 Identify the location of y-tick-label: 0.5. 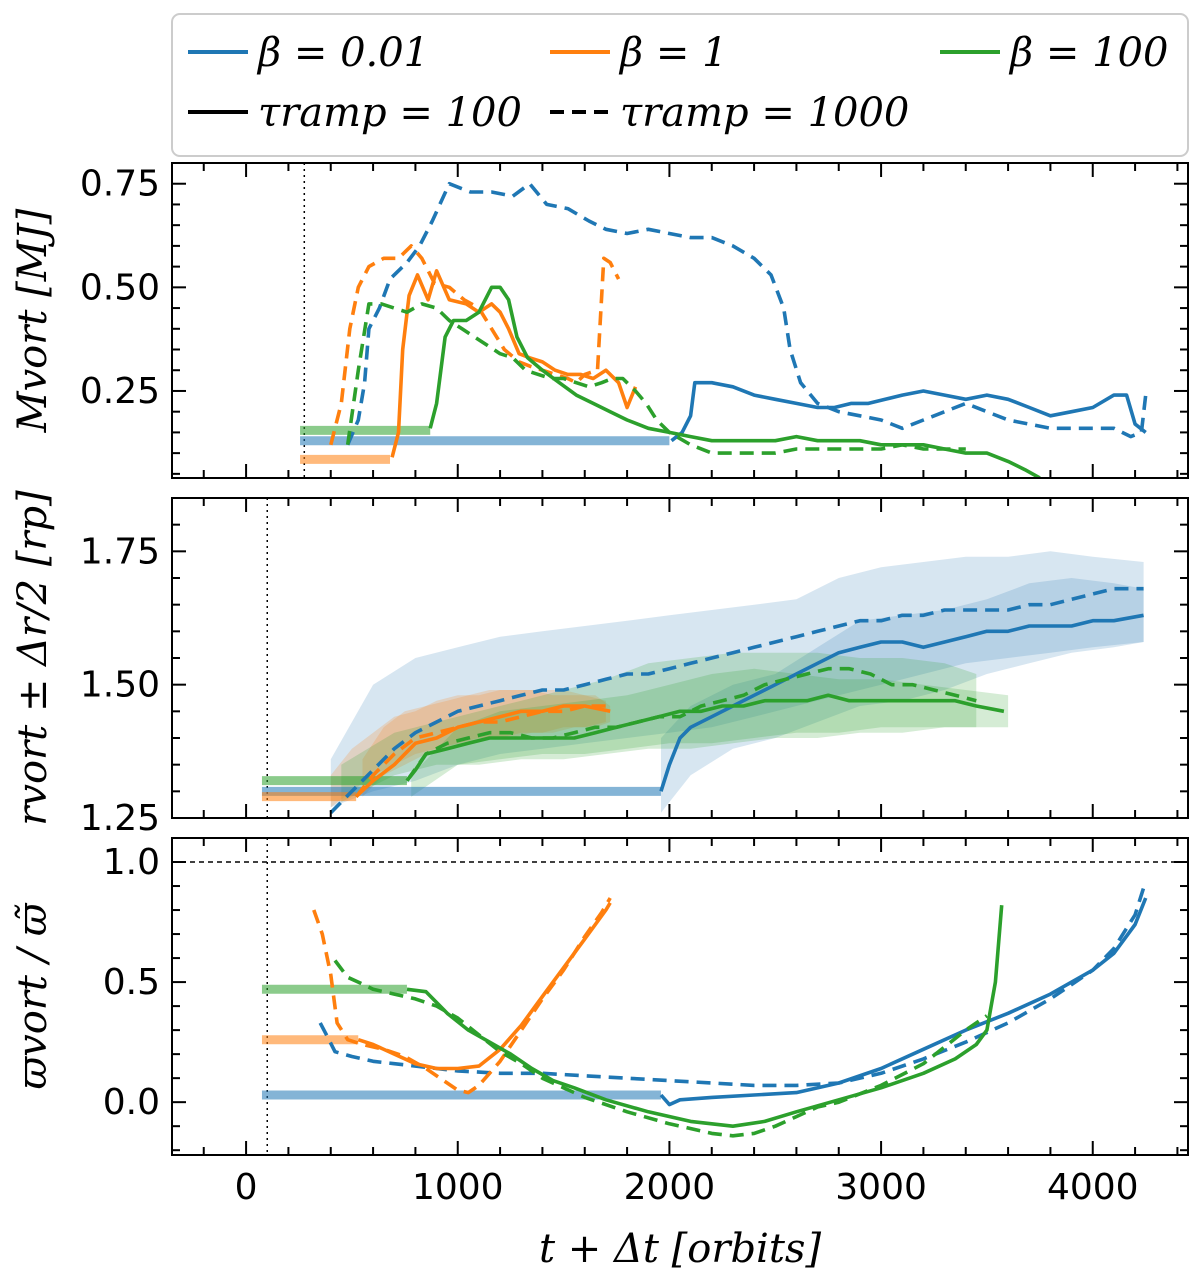
(131, 982).